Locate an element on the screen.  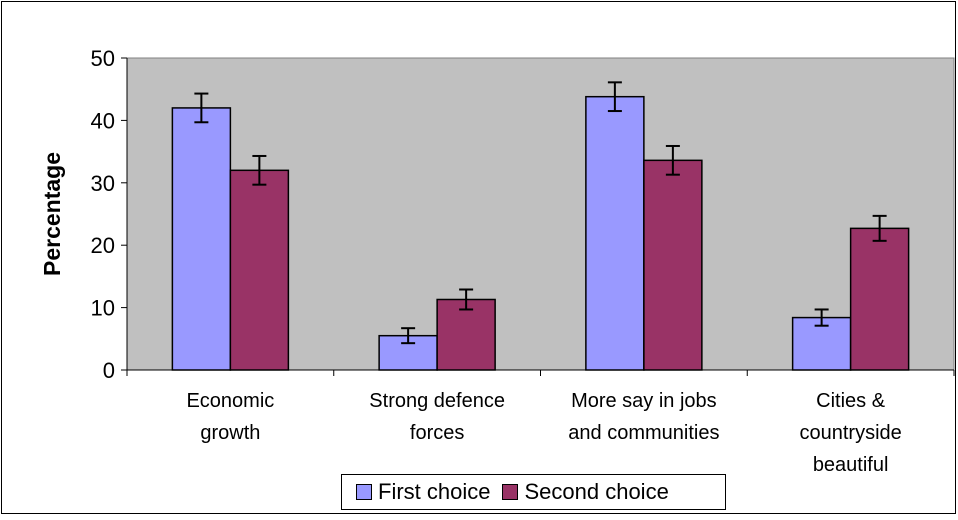
legend-swatch-second-choice is located at coordinates (510, 492).